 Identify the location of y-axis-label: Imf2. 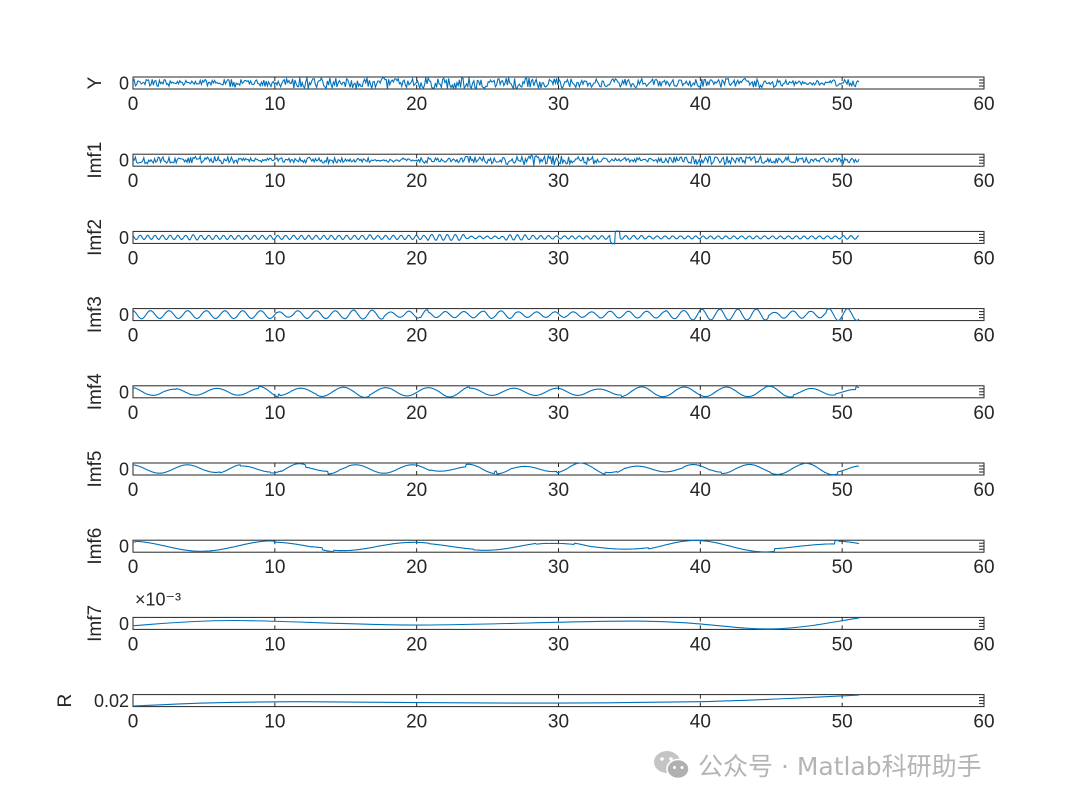
(95, 237).